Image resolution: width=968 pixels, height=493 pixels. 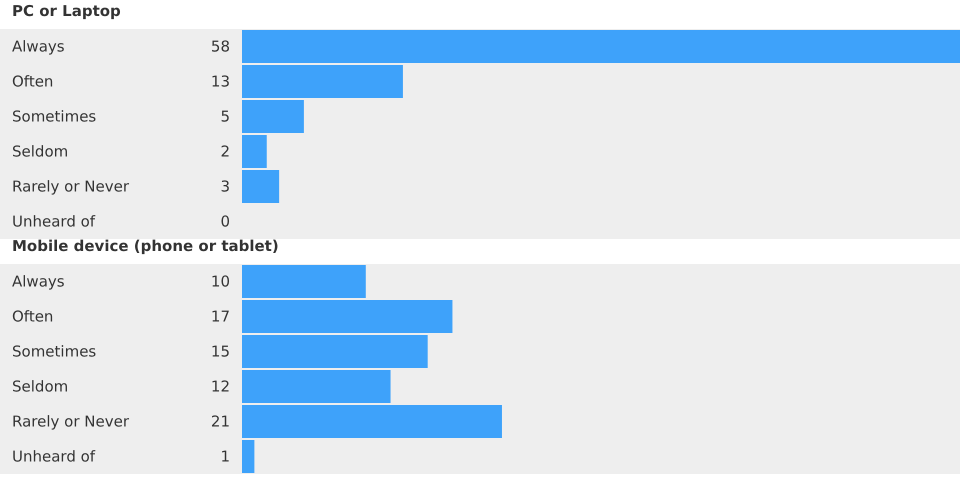 I want to click on chart-title: Mobile device (phone or tablet), so click(x=145, y=246).